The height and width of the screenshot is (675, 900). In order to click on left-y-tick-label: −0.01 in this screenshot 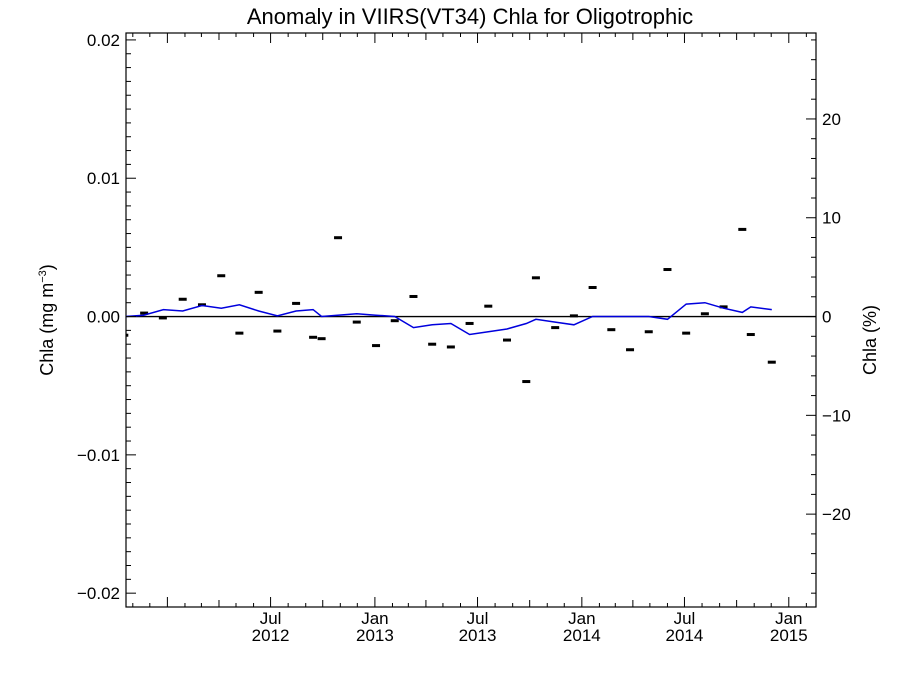, I will do `click(98, 455)`.